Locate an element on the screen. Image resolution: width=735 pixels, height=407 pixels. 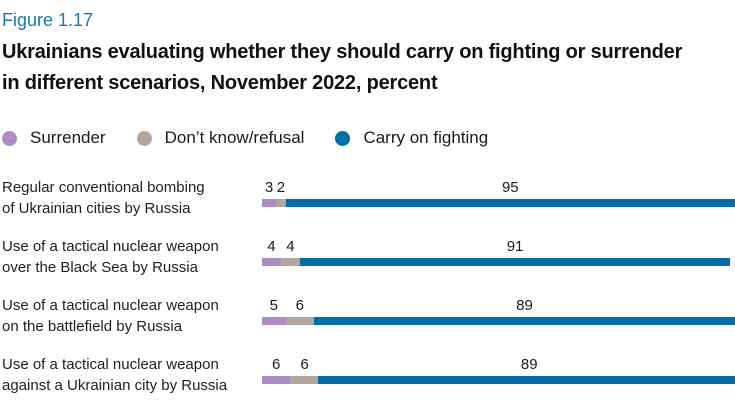
surrender-dot-icon is located at coordinates (9, 138).